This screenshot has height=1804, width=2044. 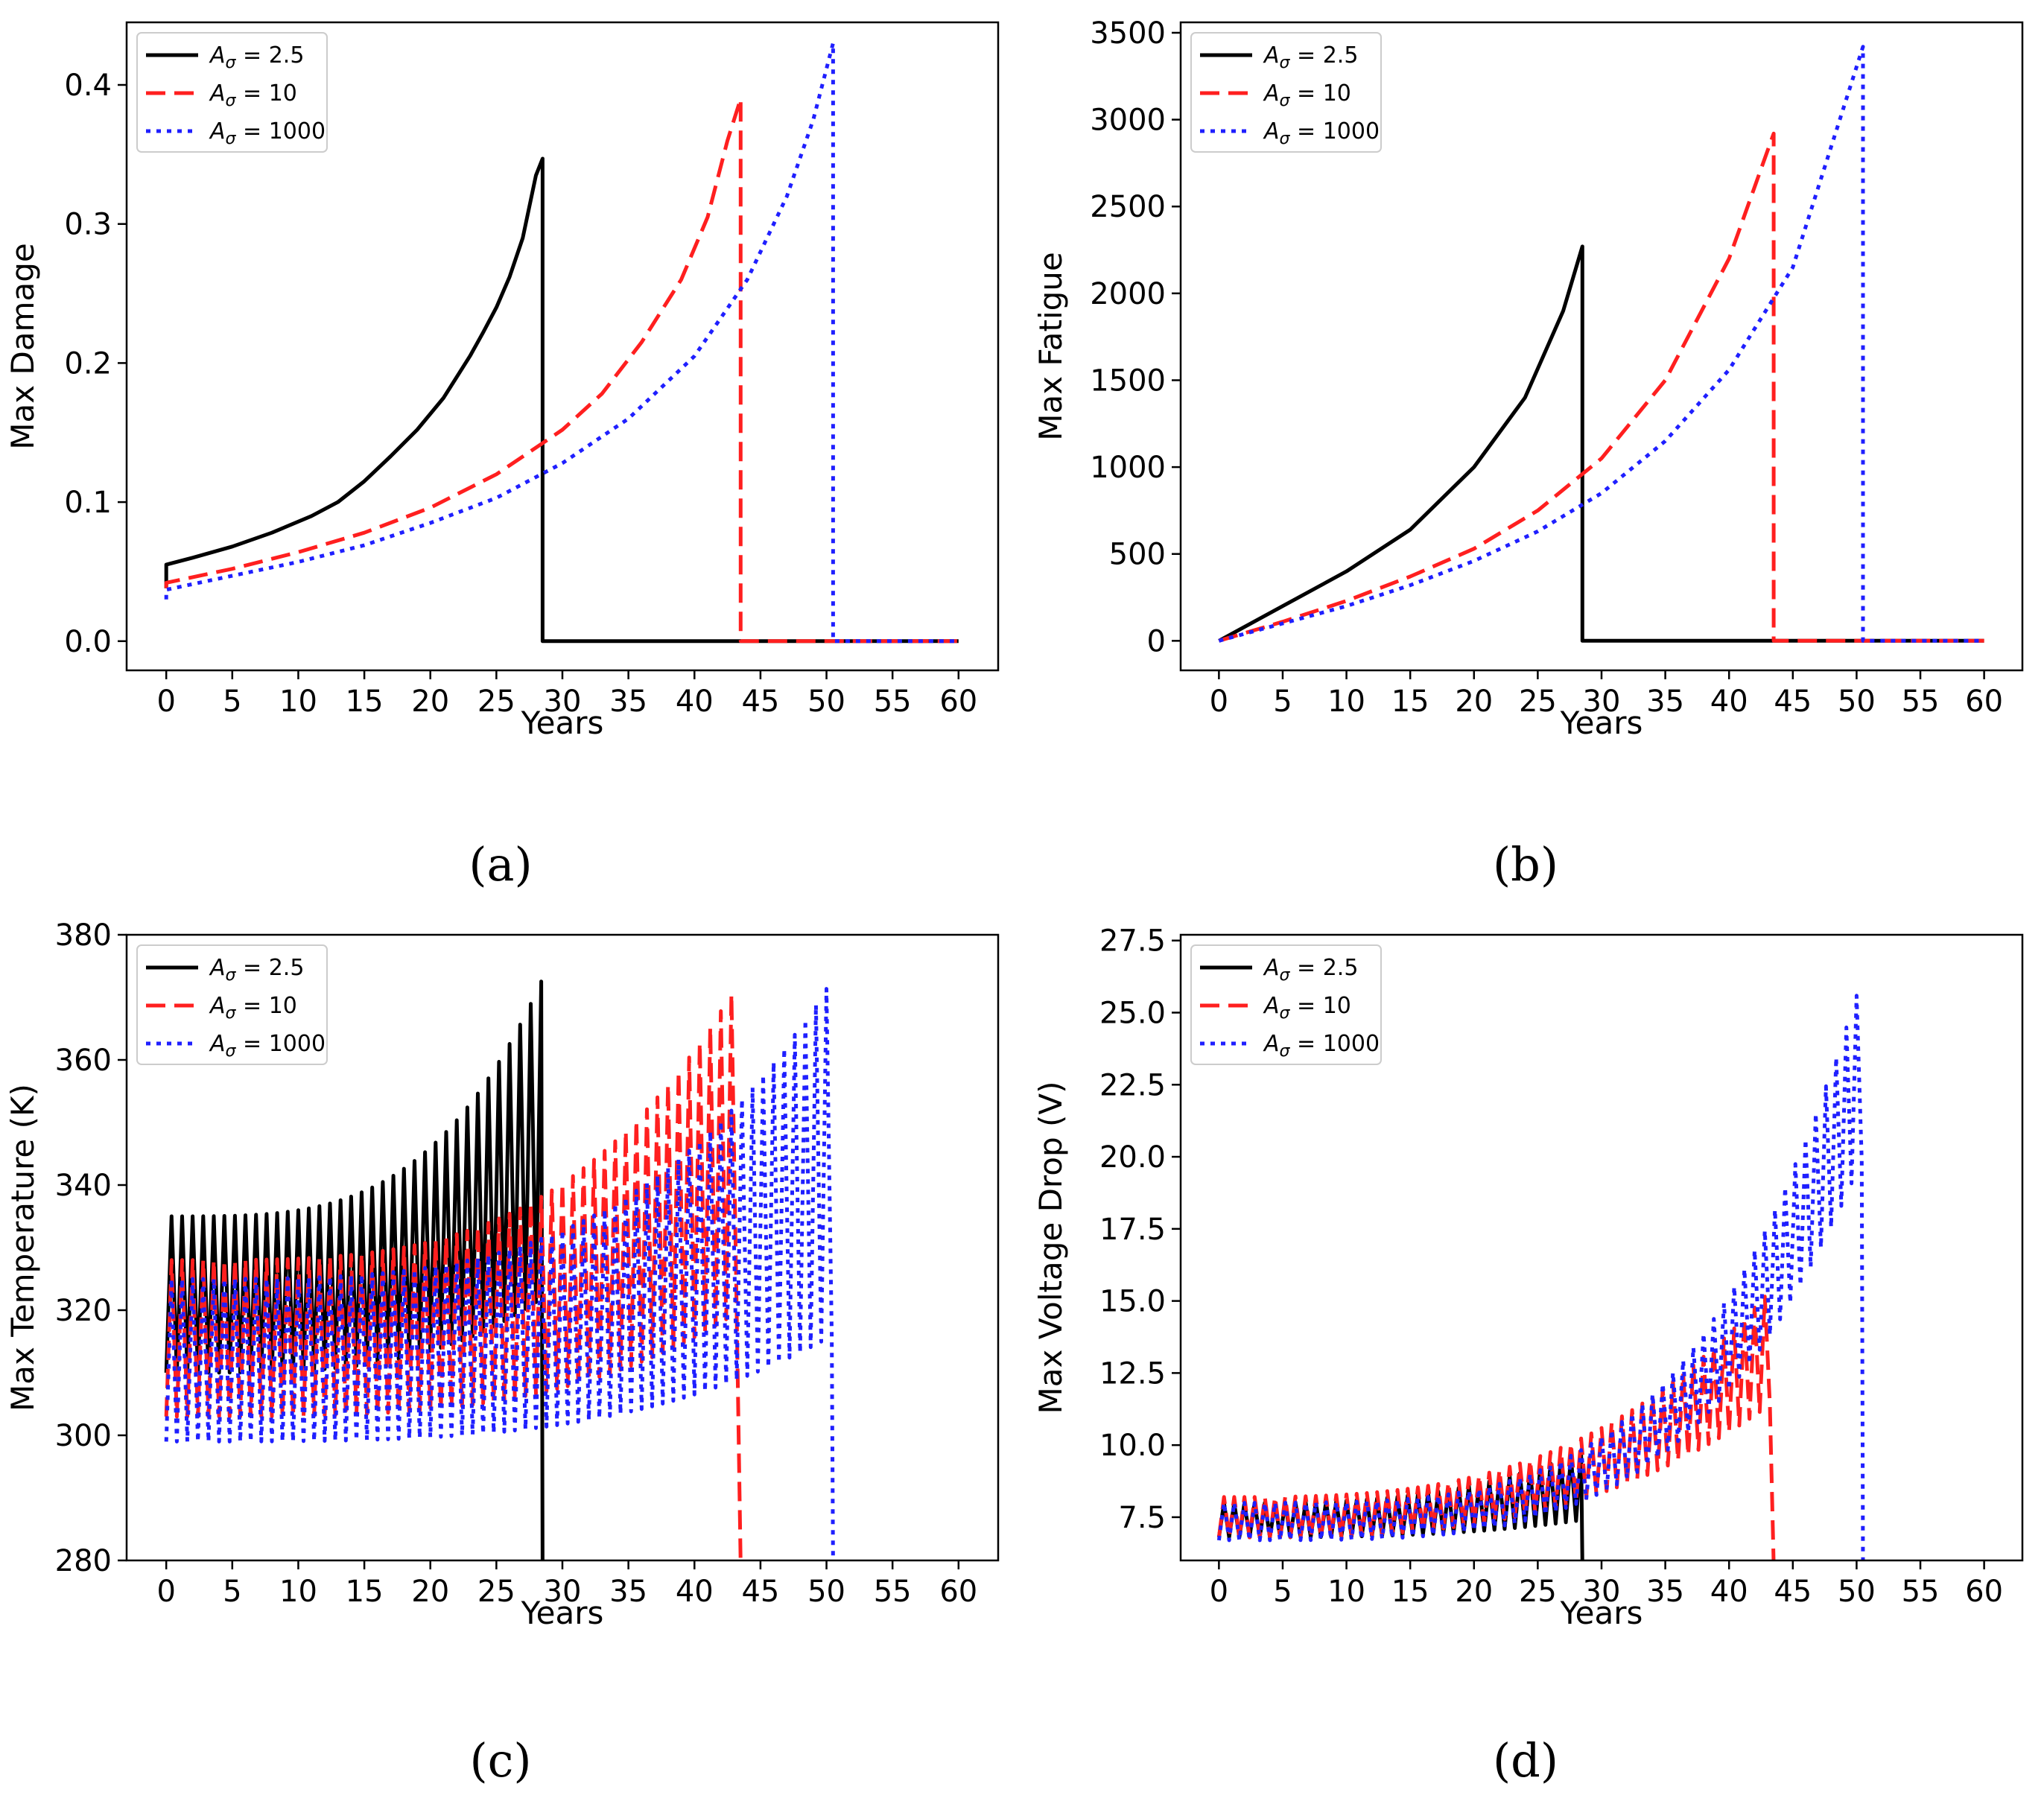 What do you see at coordinates (500, 1760) in the screenshot?
I see `caption-c: (c)` at bounding box center [500, 1760].